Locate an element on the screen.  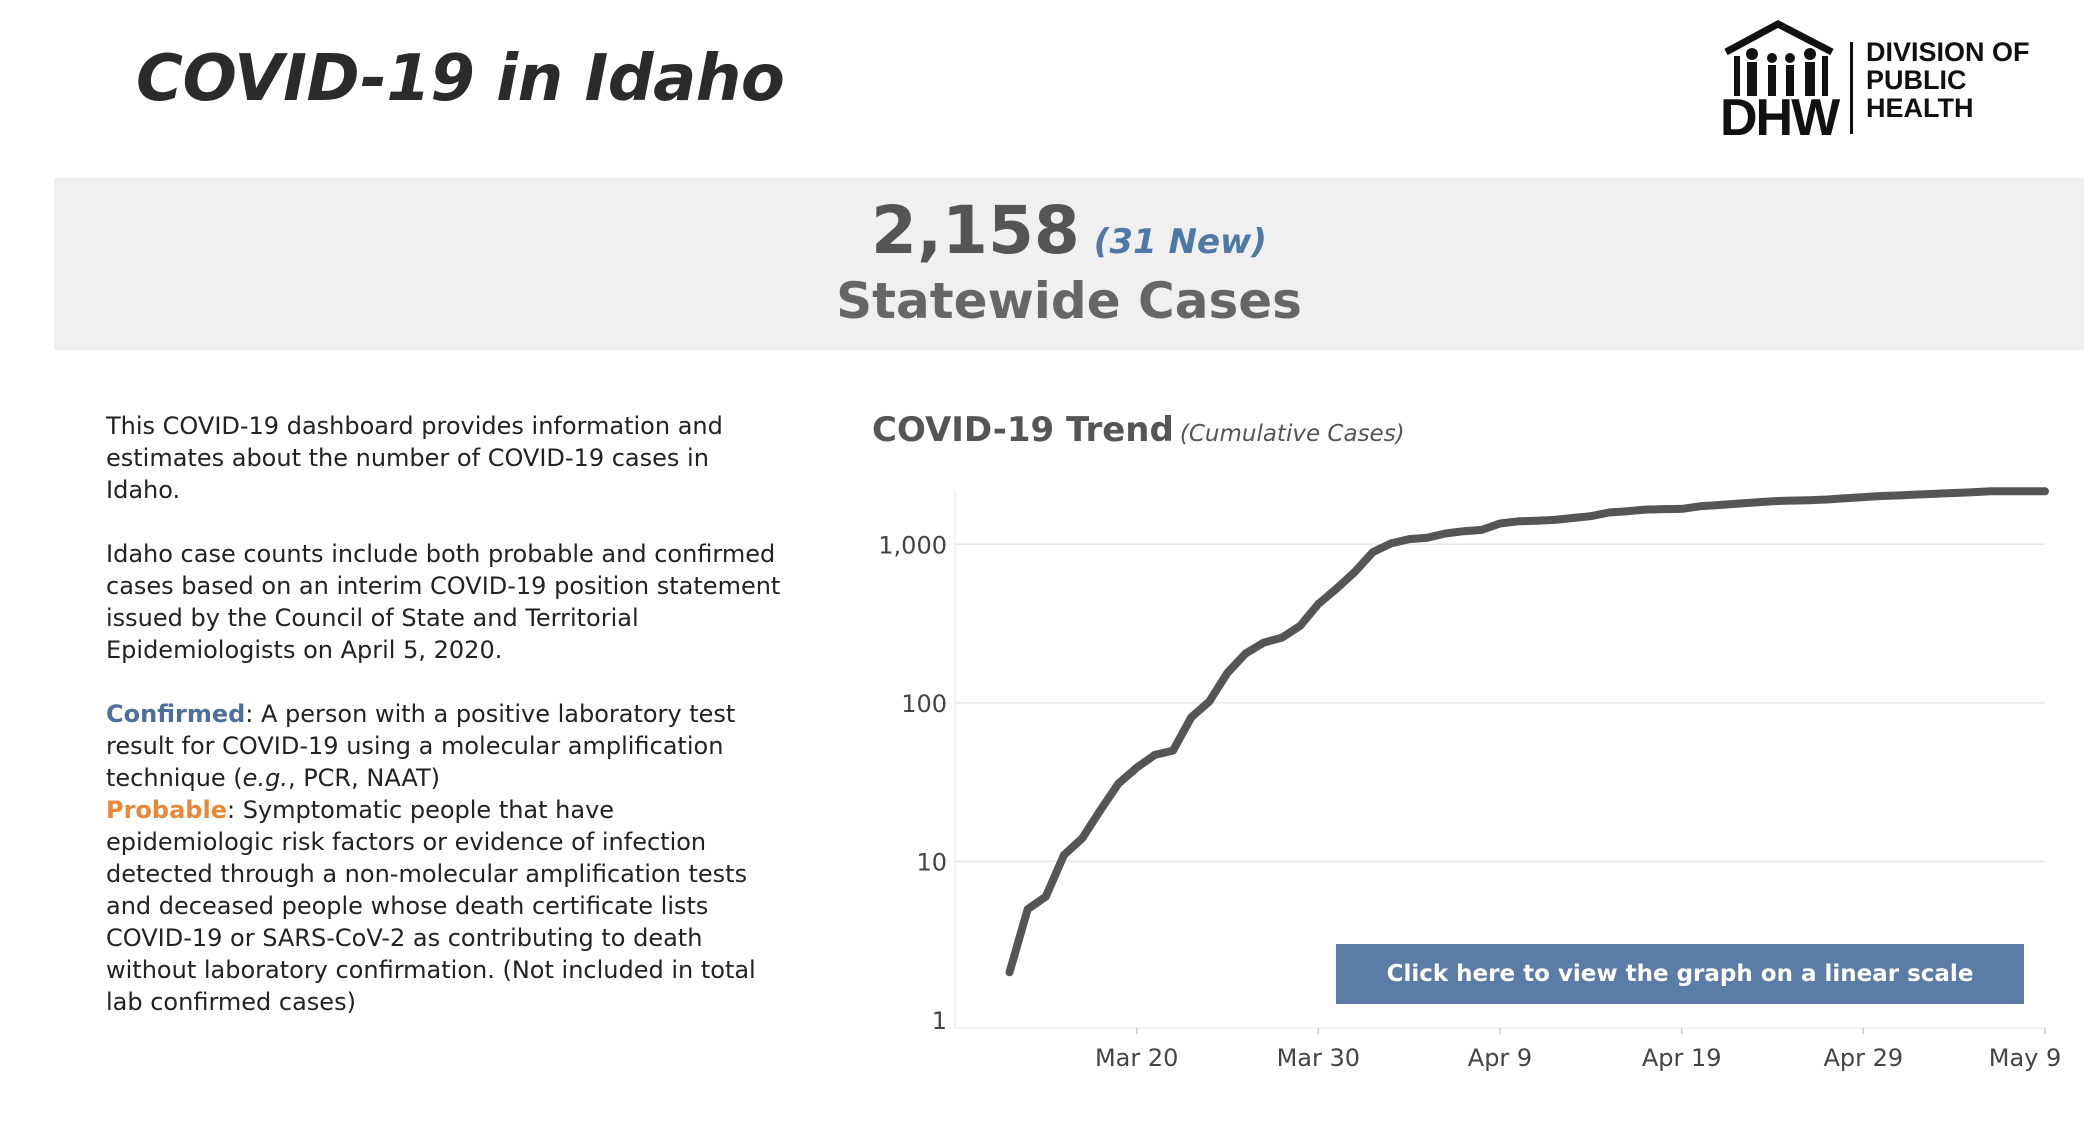
eg-text: e.g. is located at coordinates (265, 778).